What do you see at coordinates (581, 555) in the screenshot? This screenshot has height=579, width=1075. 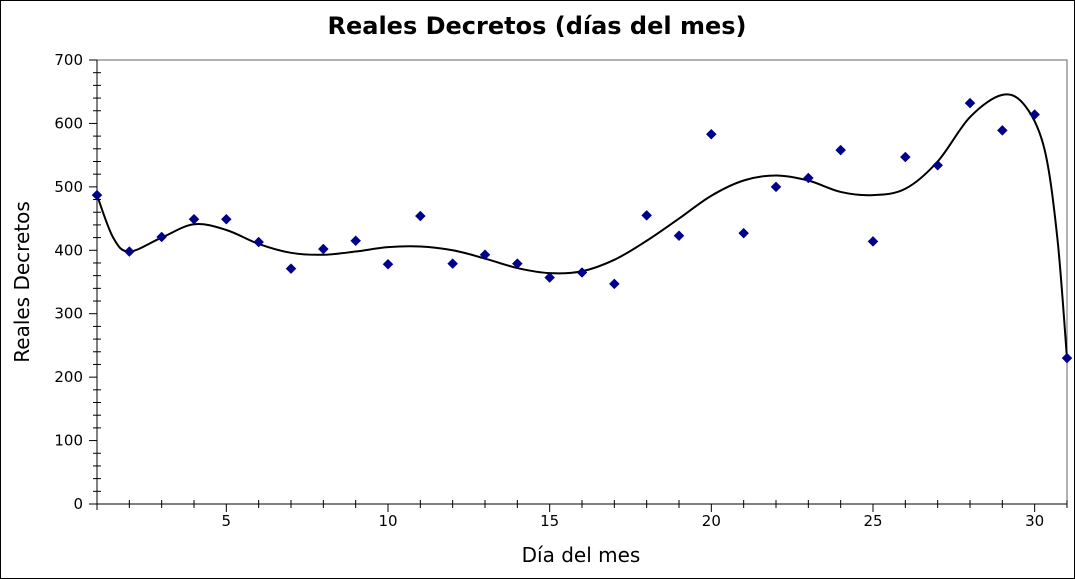 I see `x-axis-label: Día del mes` at bounding box center [581, 555].